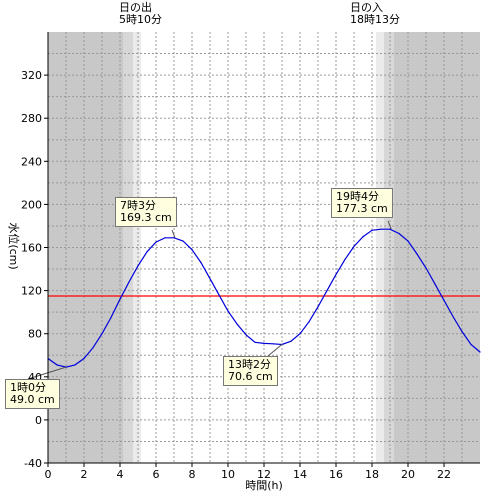  What do you see at coordinates (250, 376) in the screenshot?
I see `low-tide-level-2: 70.6 cm` at bounding box center [250, 376].